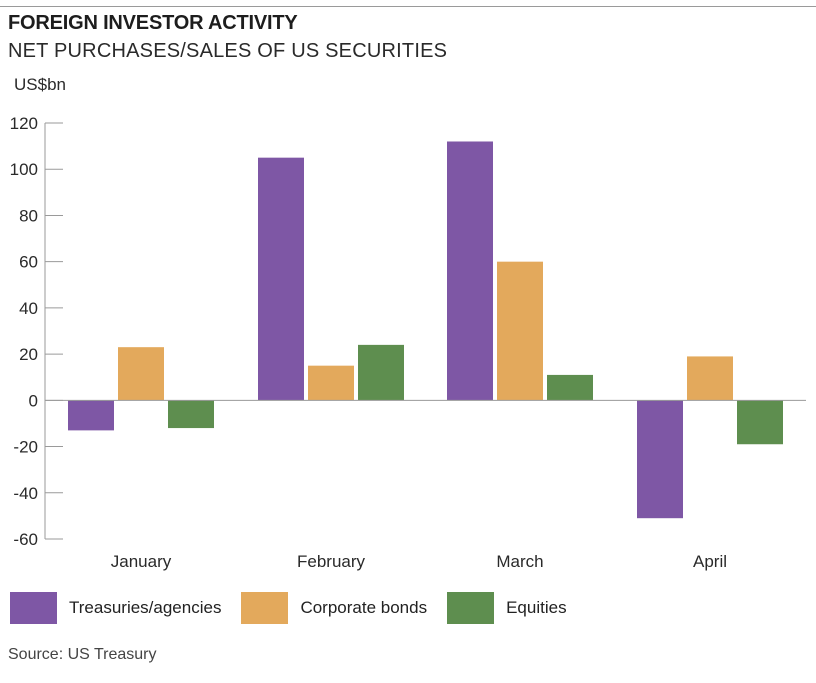 Image resolution: width=816 pixels, height=683 pixels. What do you see at coordinates (141, 561) in the screenshot?
I see `x-category-label: January` at bounding box center [141, 561].